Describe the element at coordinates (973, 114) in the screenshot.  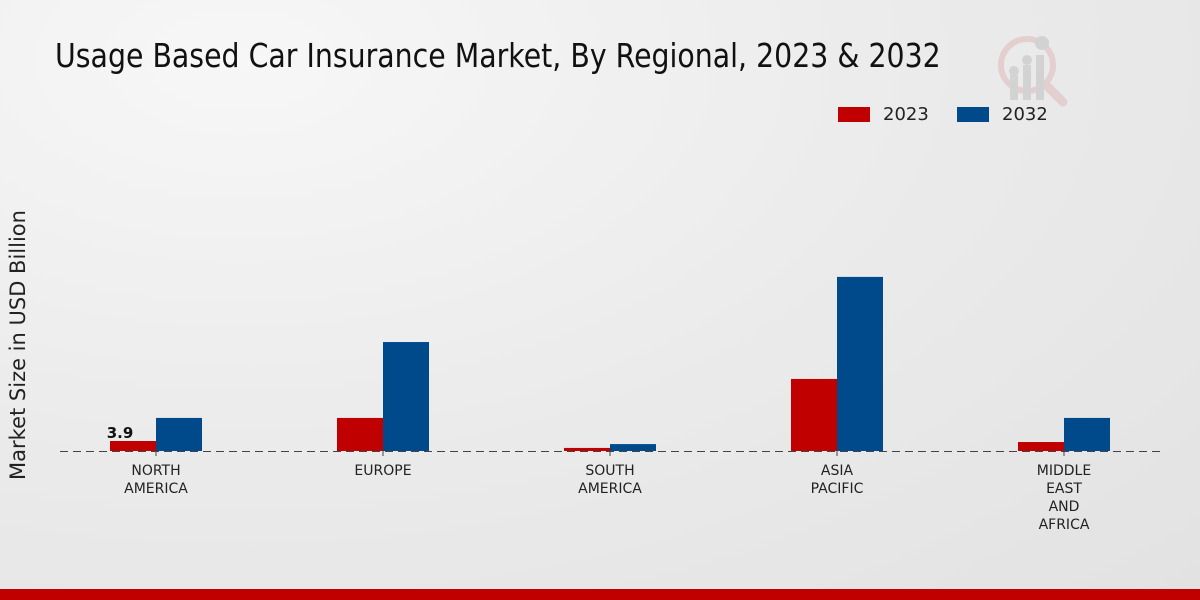
I see `legend-swatch-2032` at that location.